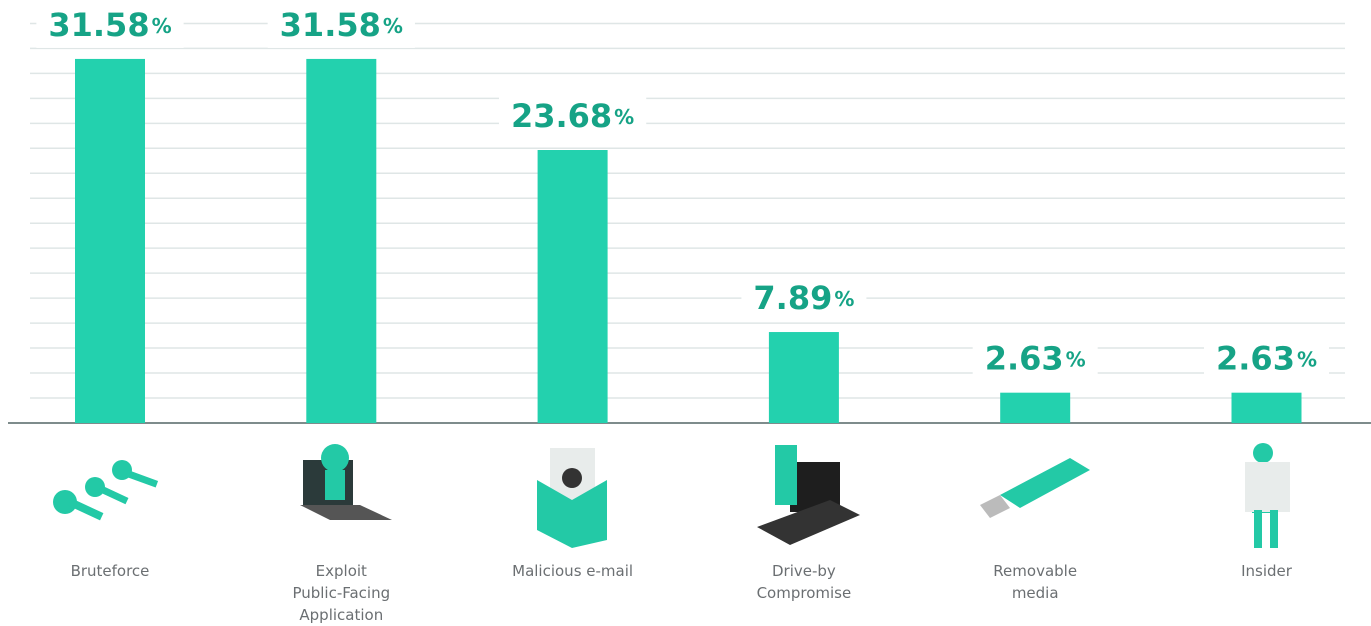 This screenshot has height=626, width=1371. I want to click on category-label: Drive-by Compromise, so click(804, 582).